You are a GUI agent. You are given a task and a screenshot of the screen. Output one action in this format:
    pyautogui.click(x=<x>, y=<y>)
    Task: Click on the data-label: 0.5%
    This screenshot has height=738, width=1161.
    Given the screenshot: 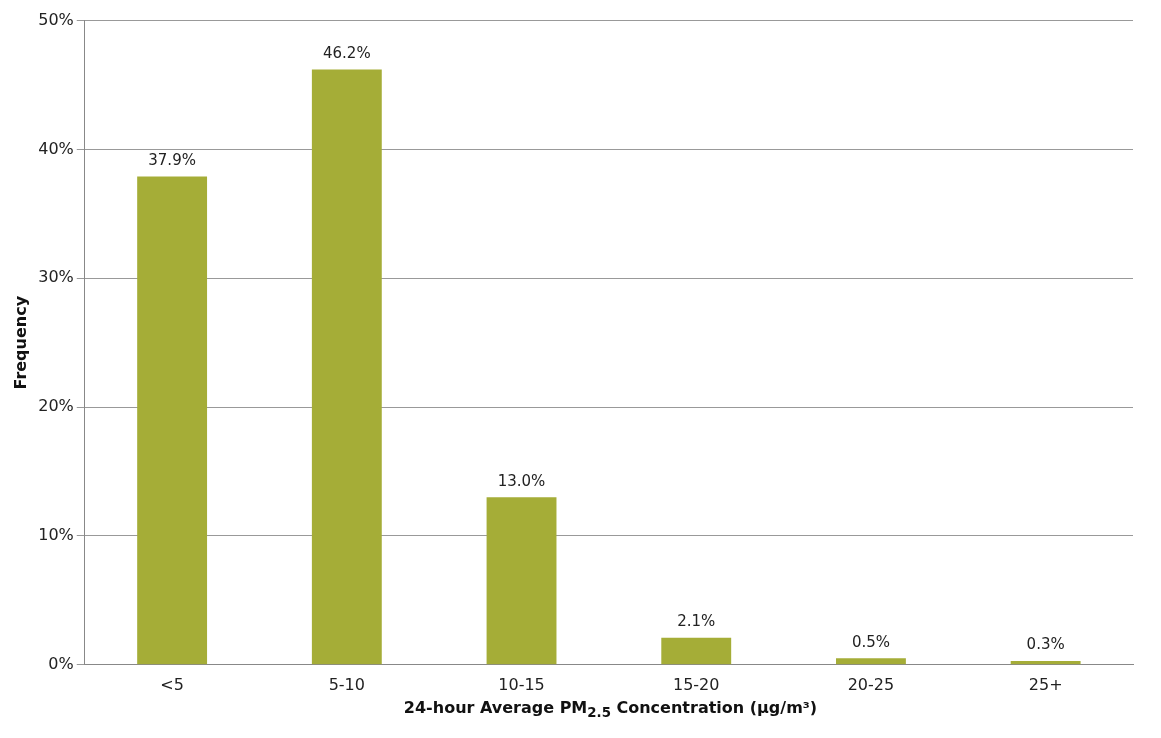 What is the action you would take?
    pyautogui.click(x=870, y=641)
    